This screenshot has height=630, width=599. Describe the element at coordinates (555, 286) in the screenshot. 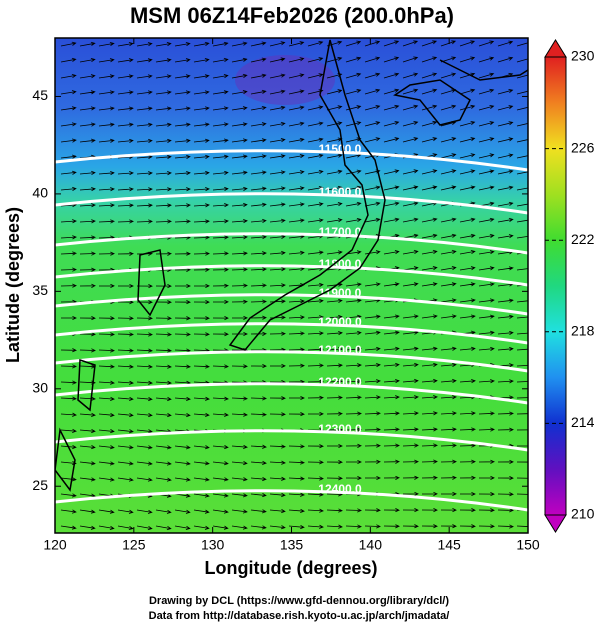

I see `colorbar` at that location.